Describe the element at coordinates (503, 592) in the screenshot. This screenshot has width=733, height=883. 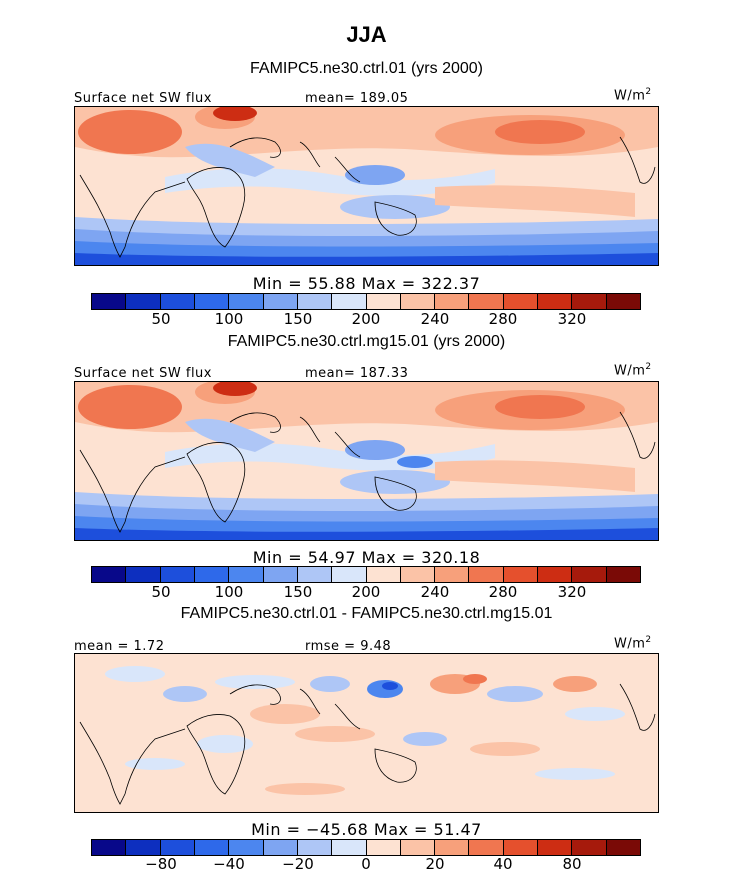
I see `panel2-cbar-tick: 280` at that location.